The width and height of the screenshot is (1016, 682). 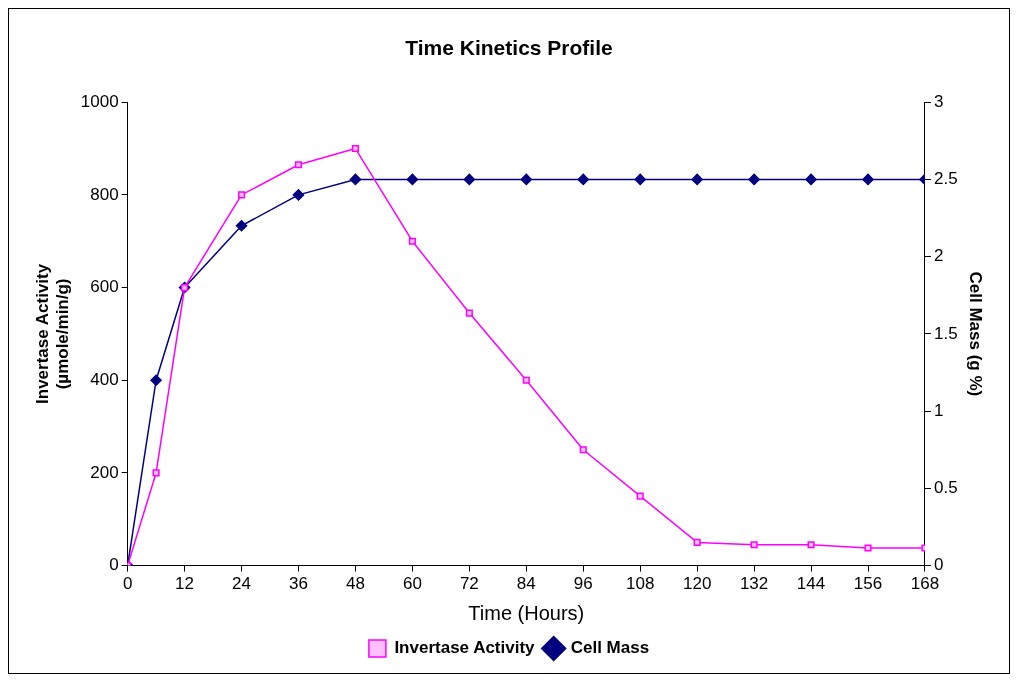 What do you see at coordinates (945, 333) in the screenshot?
I see `y2-tick-label: 1.5` at bounding box center [945, 333].